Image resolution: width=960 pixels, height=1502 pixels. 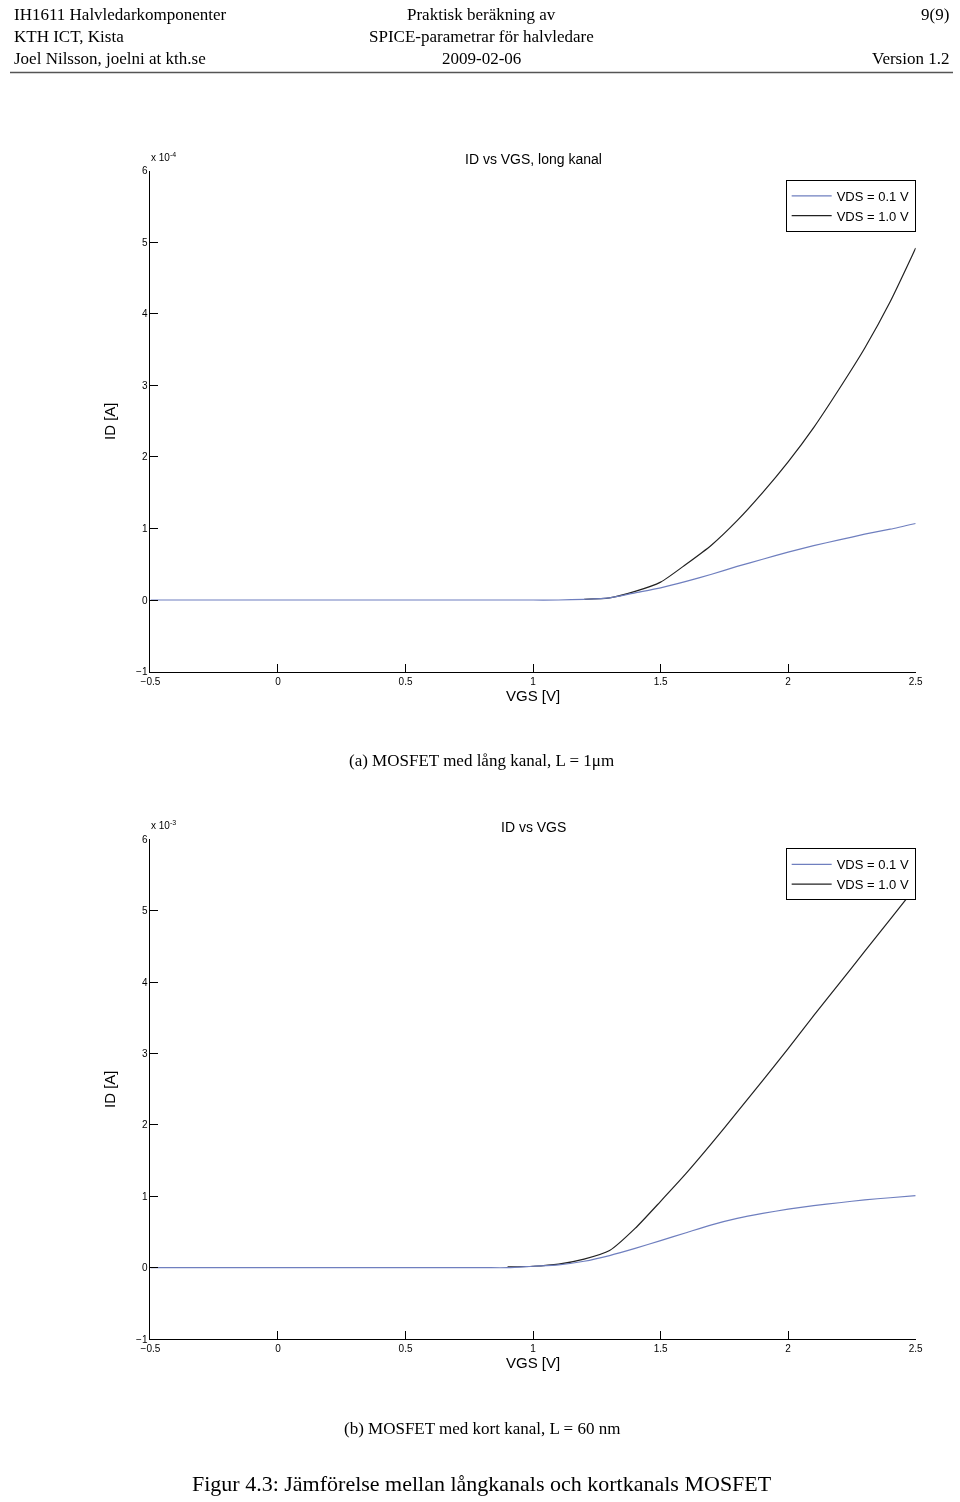 What do you see at coordinates (911, 58) in the screenshot?
I see `text: Version 1.2` at bounding box center [911, 58].